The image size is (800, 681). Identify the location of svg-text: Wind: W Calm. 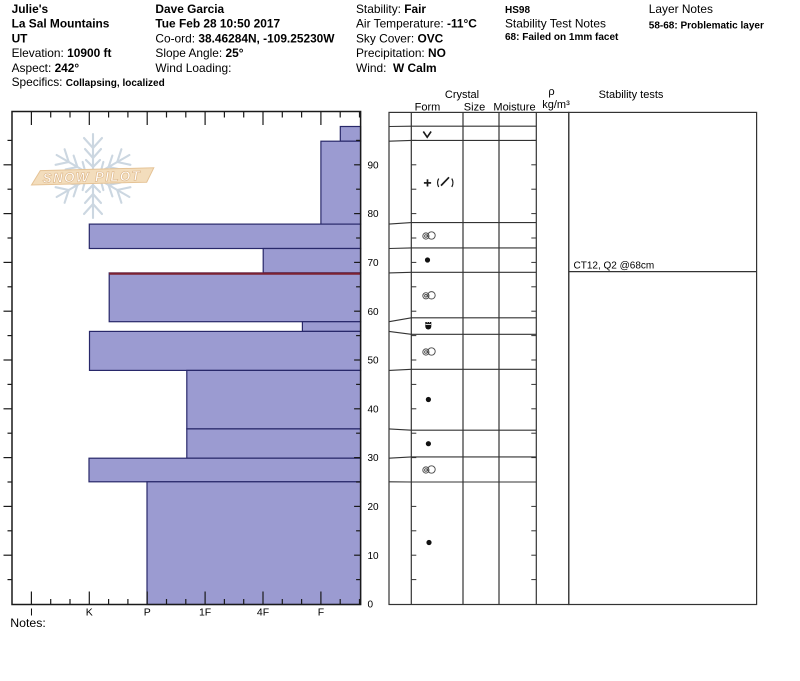
(396, 68).